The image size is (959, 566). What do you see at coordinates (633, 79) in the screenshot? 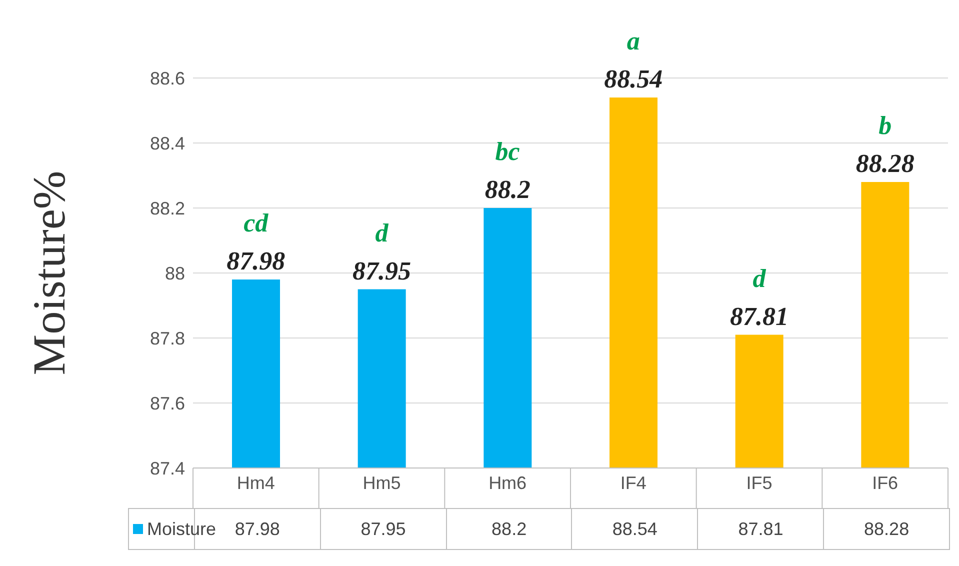
I see `annotation: 88.54` at bounding box center [633, 79].